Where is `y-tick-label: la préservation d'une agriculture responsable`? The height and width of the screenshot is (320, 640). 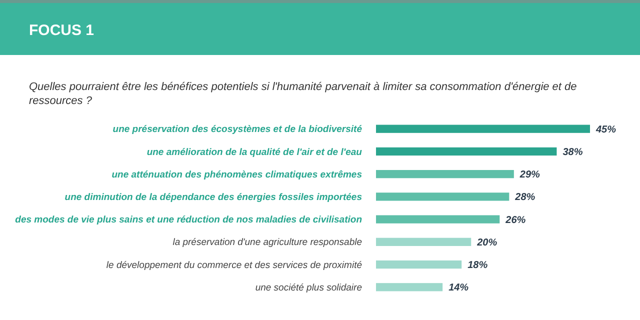
y-tick-label: la préservation d'une agriculture responsable is located at coordinates (267, 242).